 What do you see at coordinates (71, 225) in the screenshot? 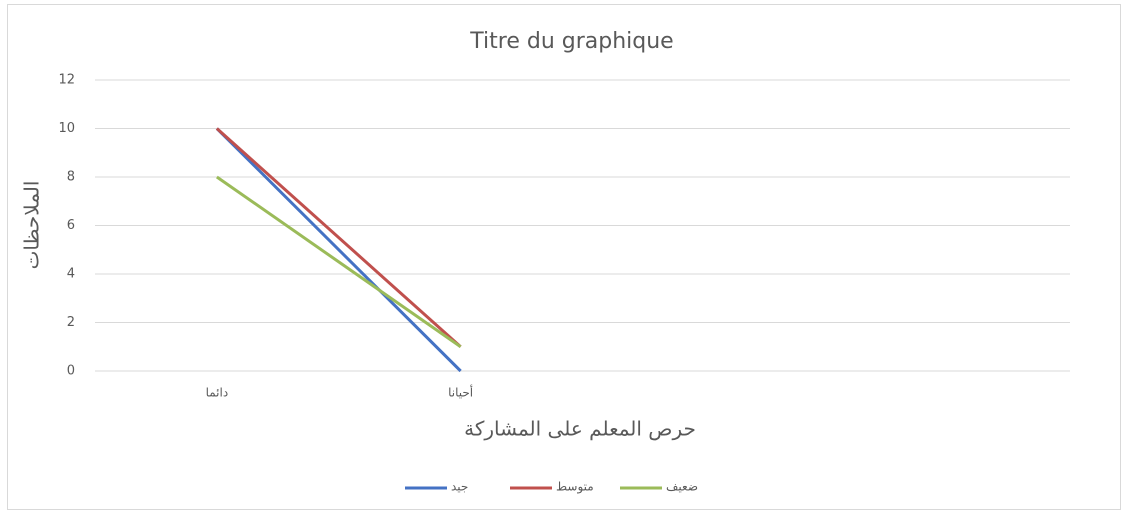
I see `y-tick-label: 6` at bounding box center [71, 225].